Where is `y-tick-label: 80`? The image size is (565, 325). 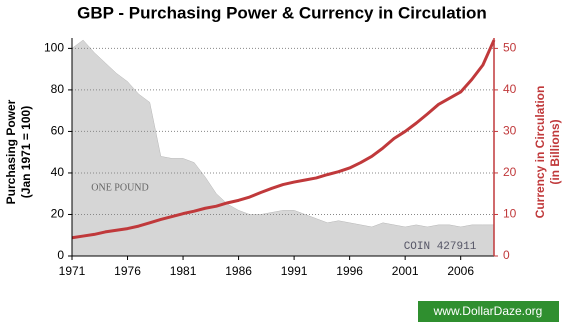 y-tick-label: 80 is located at coordinates (58, 89).